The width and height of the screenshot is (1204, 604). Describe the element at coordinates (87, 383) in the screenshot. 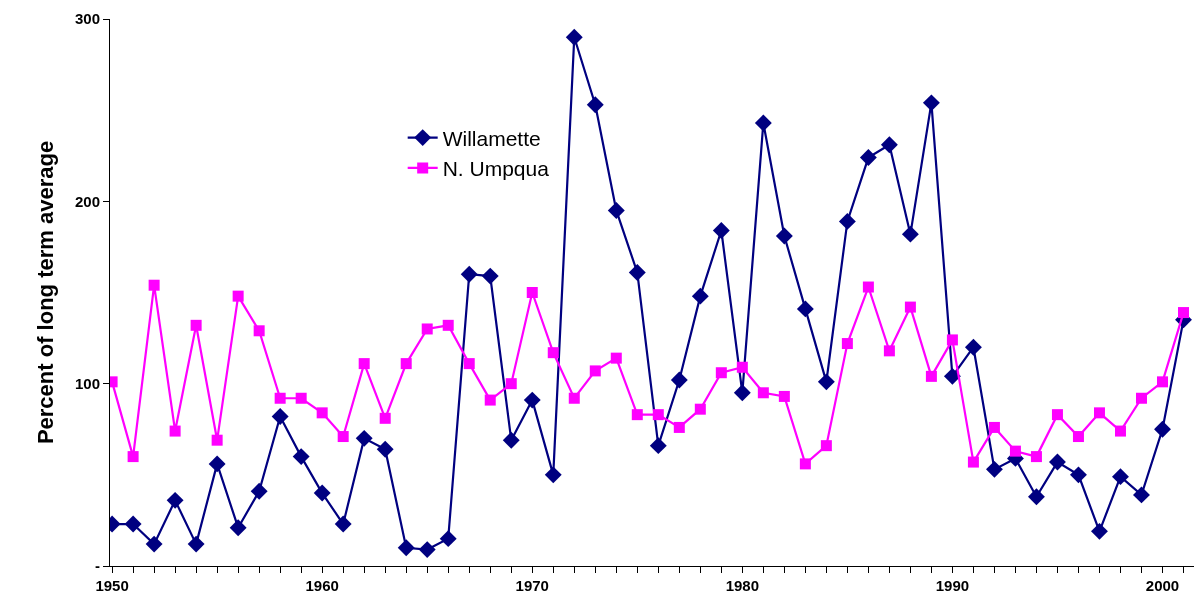

I see `y-tick-label: 100` at that location.